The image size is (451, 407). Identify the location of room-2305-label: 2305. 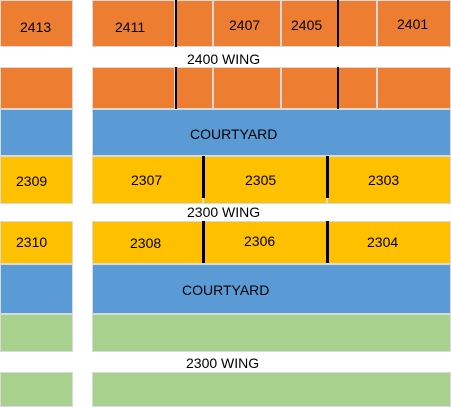
(261, 180).